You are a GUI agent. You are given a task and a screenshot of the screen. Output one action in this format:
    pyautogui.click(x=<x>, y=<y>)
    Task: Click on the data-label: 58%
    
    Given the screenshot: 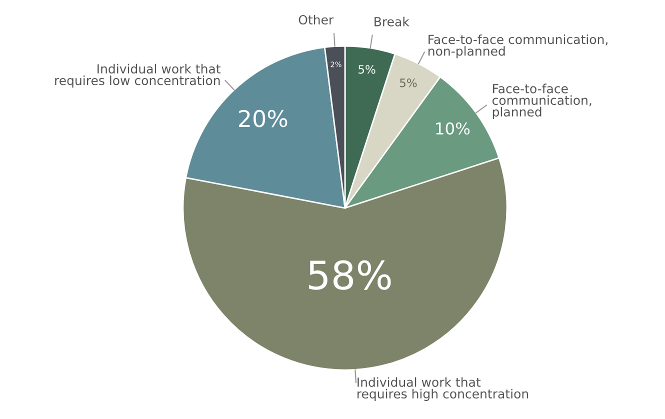 What is the action you would take?
    pyautogui.click(x=349, y=275)
    